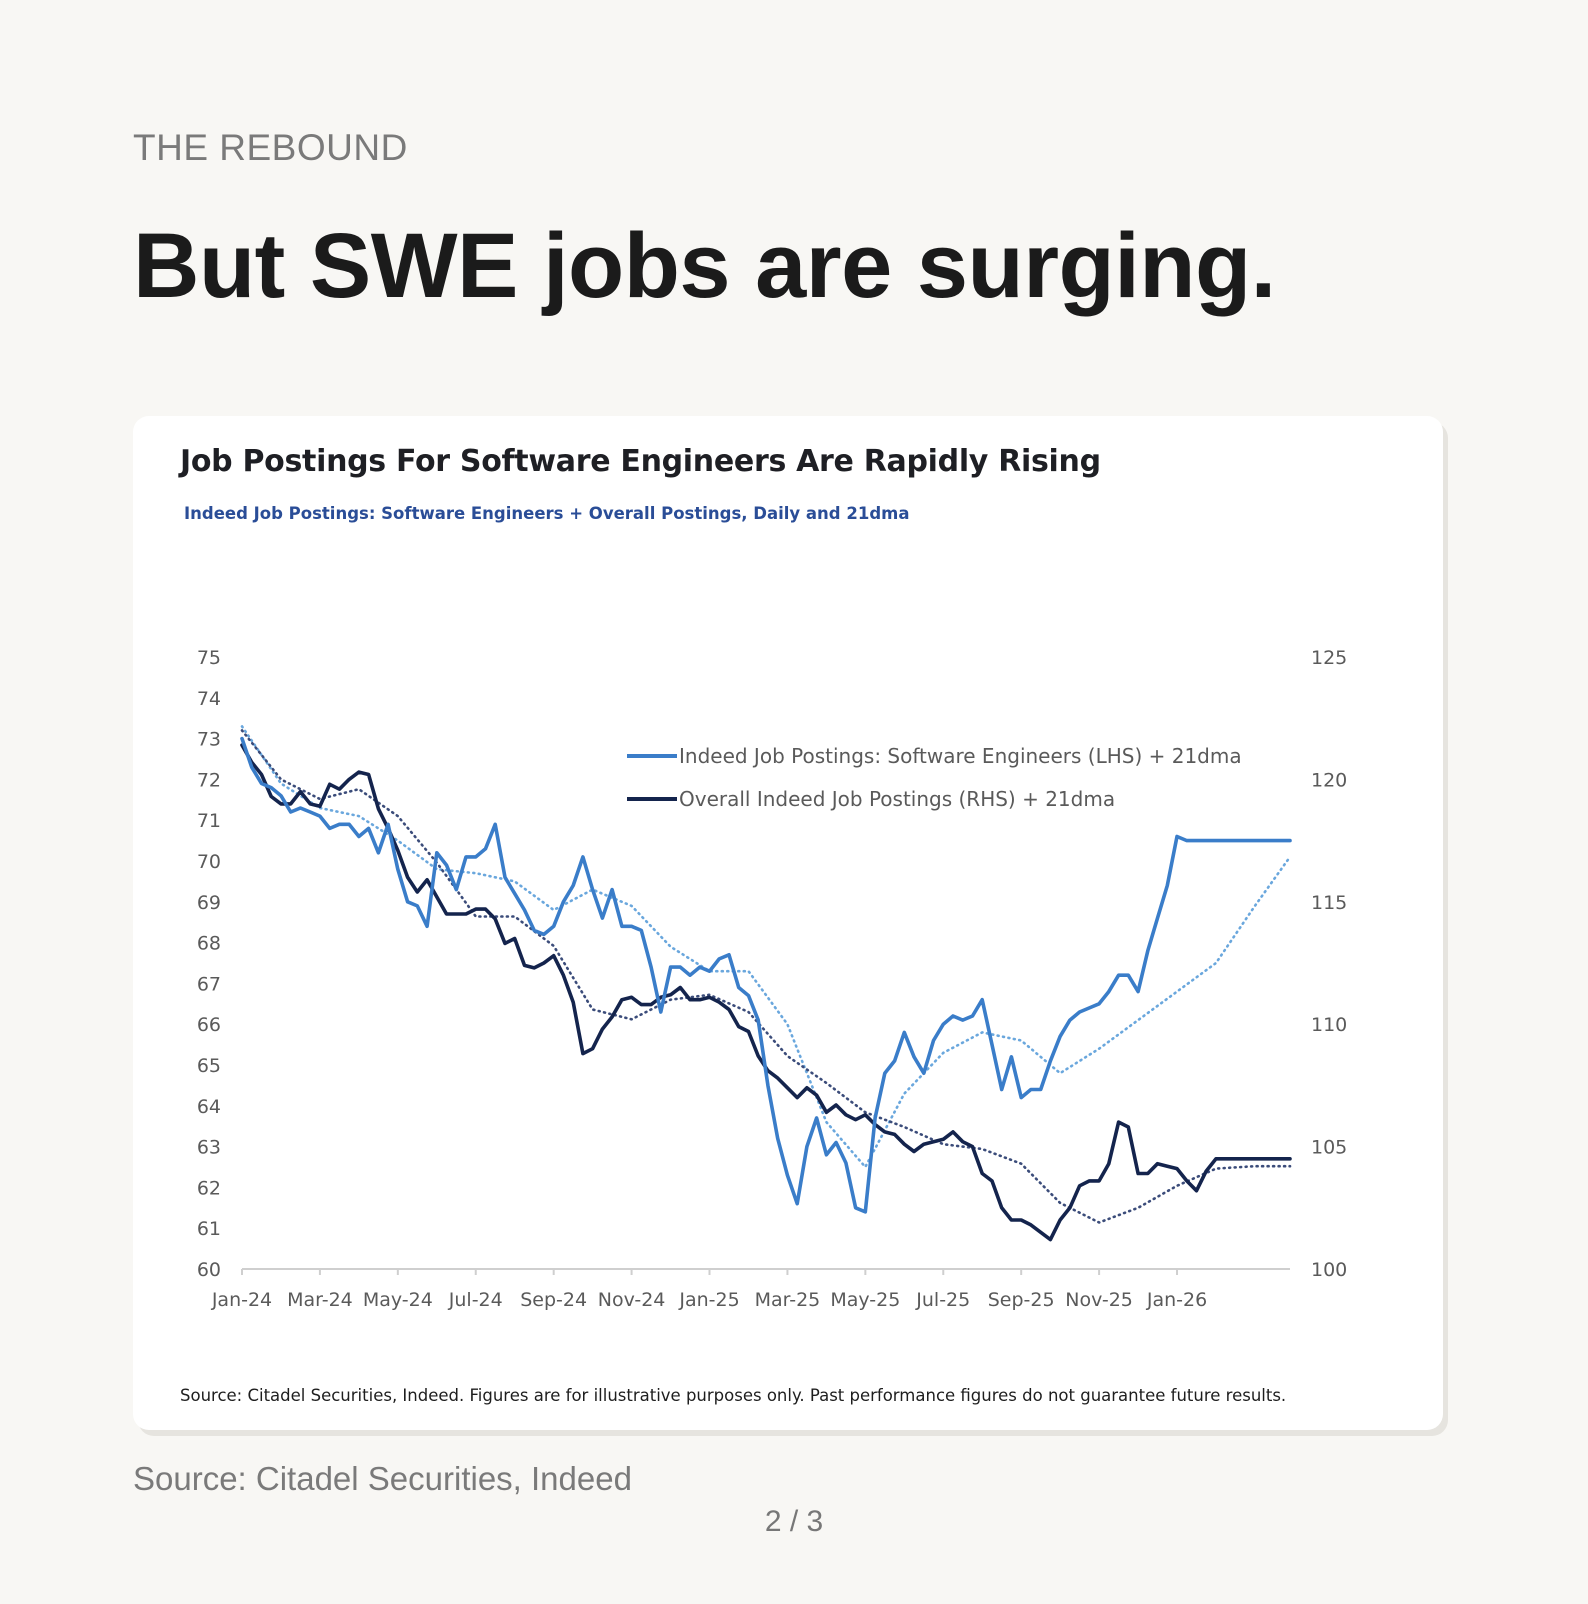 This screenshot has height=1604, width=1588. I want to click on y-left-tick-label: 68, so click(209, 944).